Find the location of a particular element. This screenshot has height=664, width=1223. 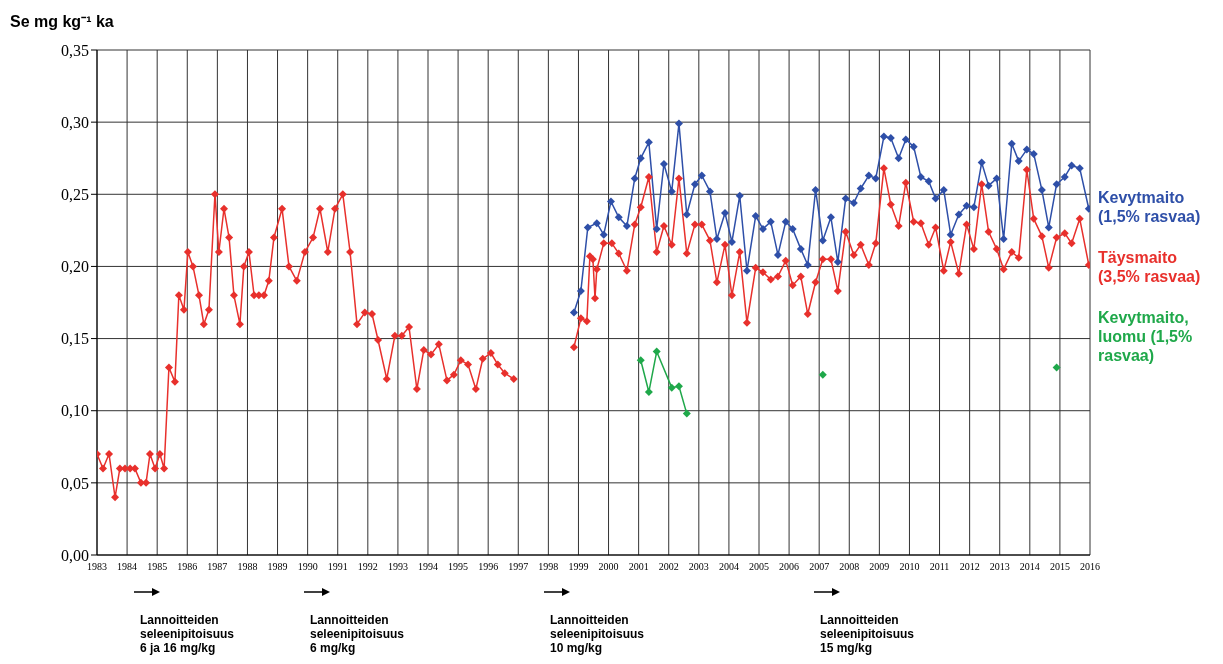

x-tick-label: 2001 is located at coordinates (638, 567).